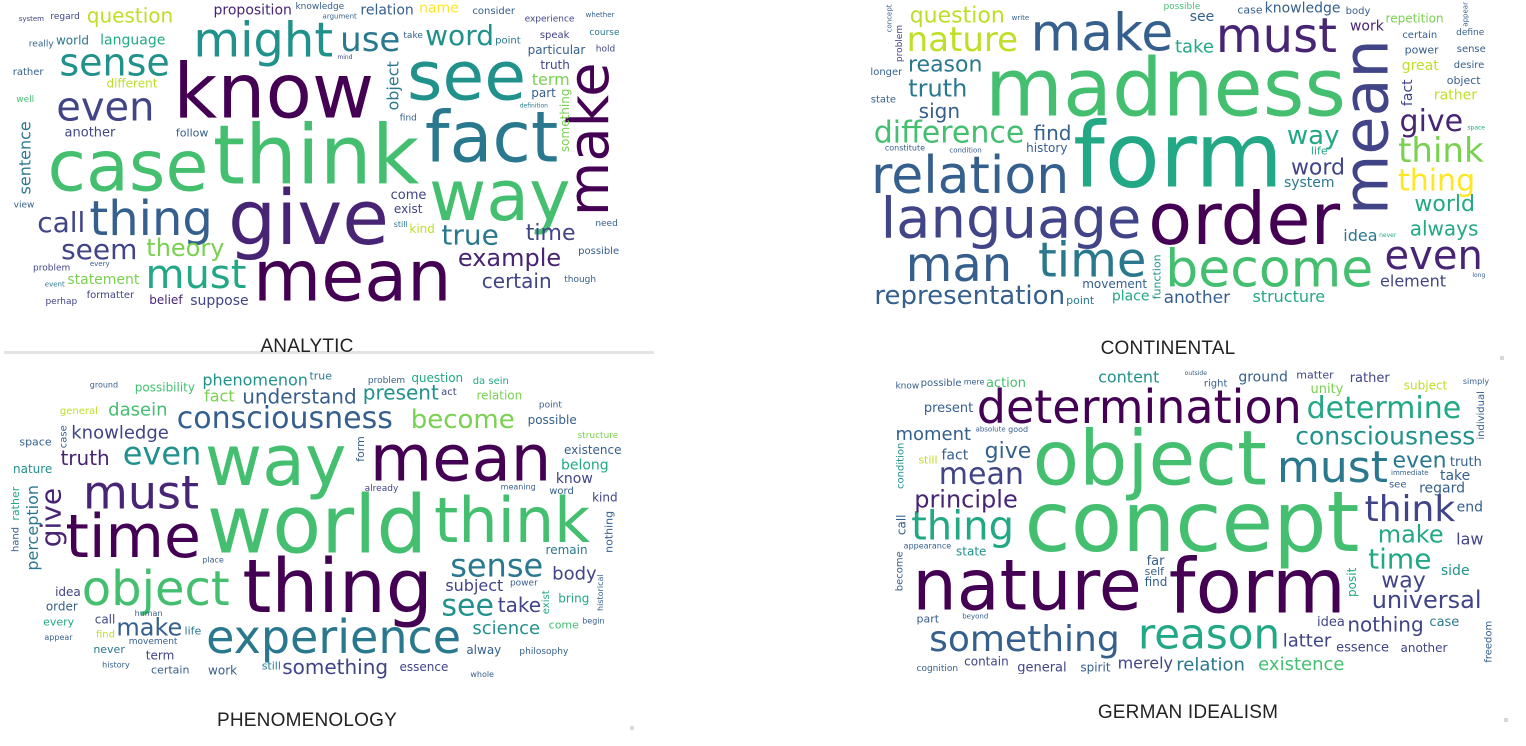  I want to click on word-write: write, so click(1021, 18).